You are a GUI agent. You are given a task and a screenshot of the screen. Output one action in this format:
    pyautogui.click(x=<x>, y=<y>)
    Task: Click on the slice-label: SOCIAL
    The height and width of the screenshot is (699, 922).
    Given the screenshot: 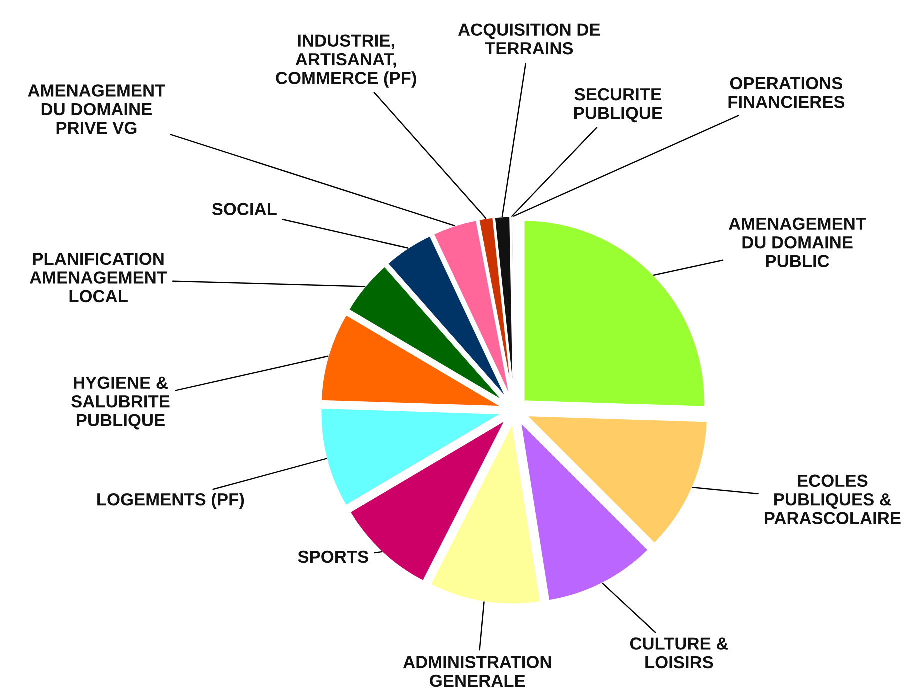 What is the action you would take?
    pyautogui.click(x=244, y=209)
    